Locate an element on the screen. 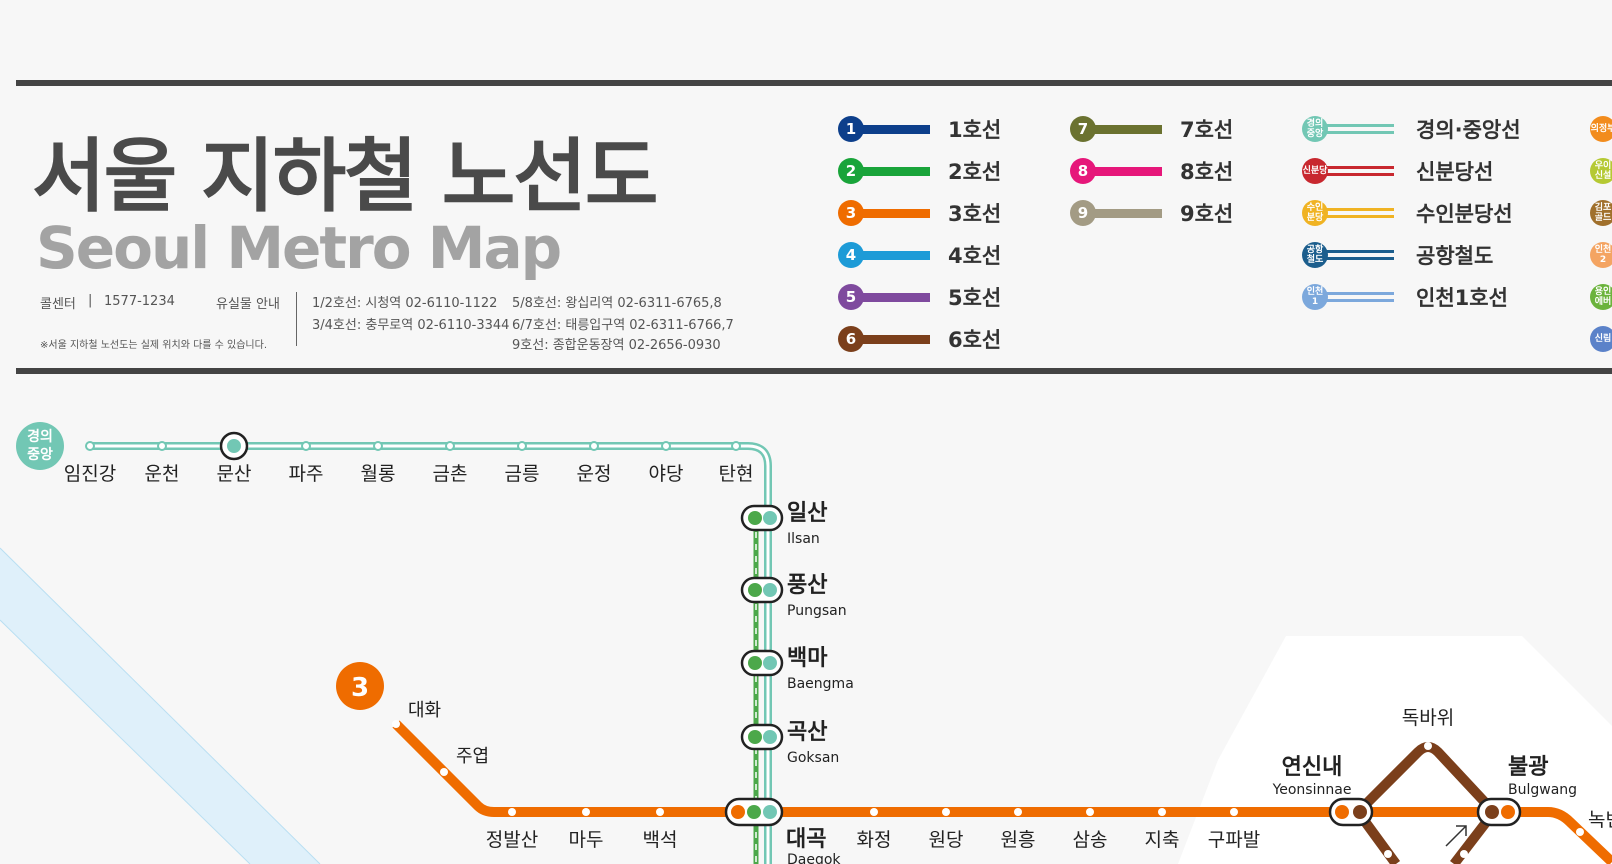  line3-badge-text: 3 is located at coordinates (360, 688).